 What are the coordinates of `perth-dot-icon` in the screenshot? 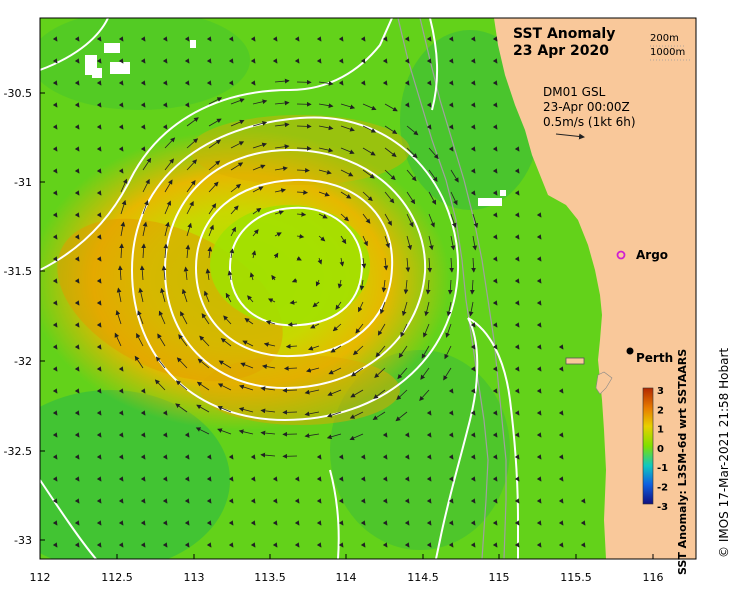 It's located at (630, 351).